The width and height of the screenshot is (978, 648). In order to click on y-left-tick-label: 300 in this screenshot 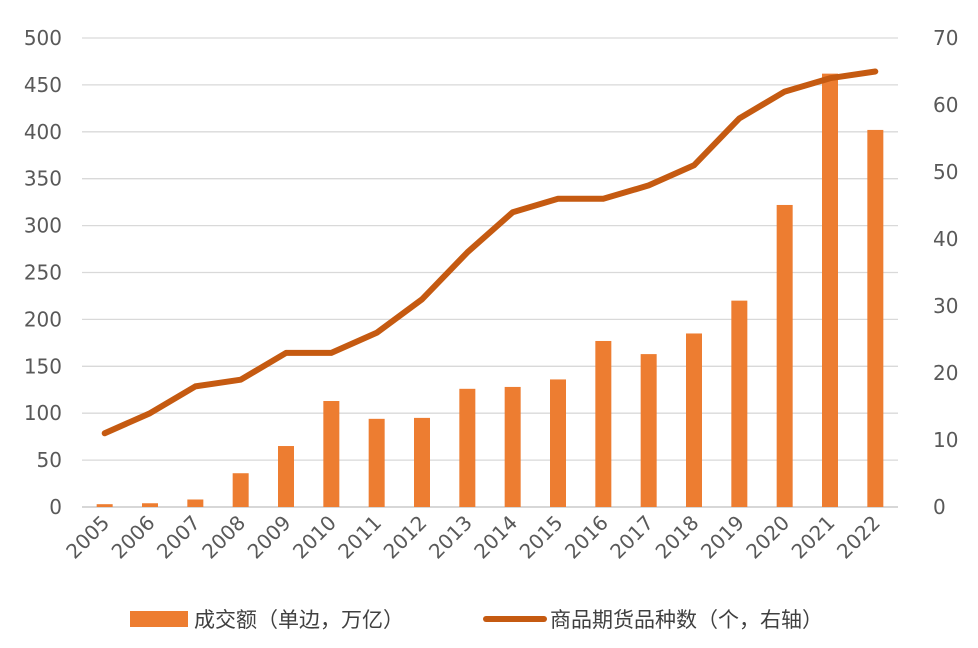, I will do `click(43, 226)`.